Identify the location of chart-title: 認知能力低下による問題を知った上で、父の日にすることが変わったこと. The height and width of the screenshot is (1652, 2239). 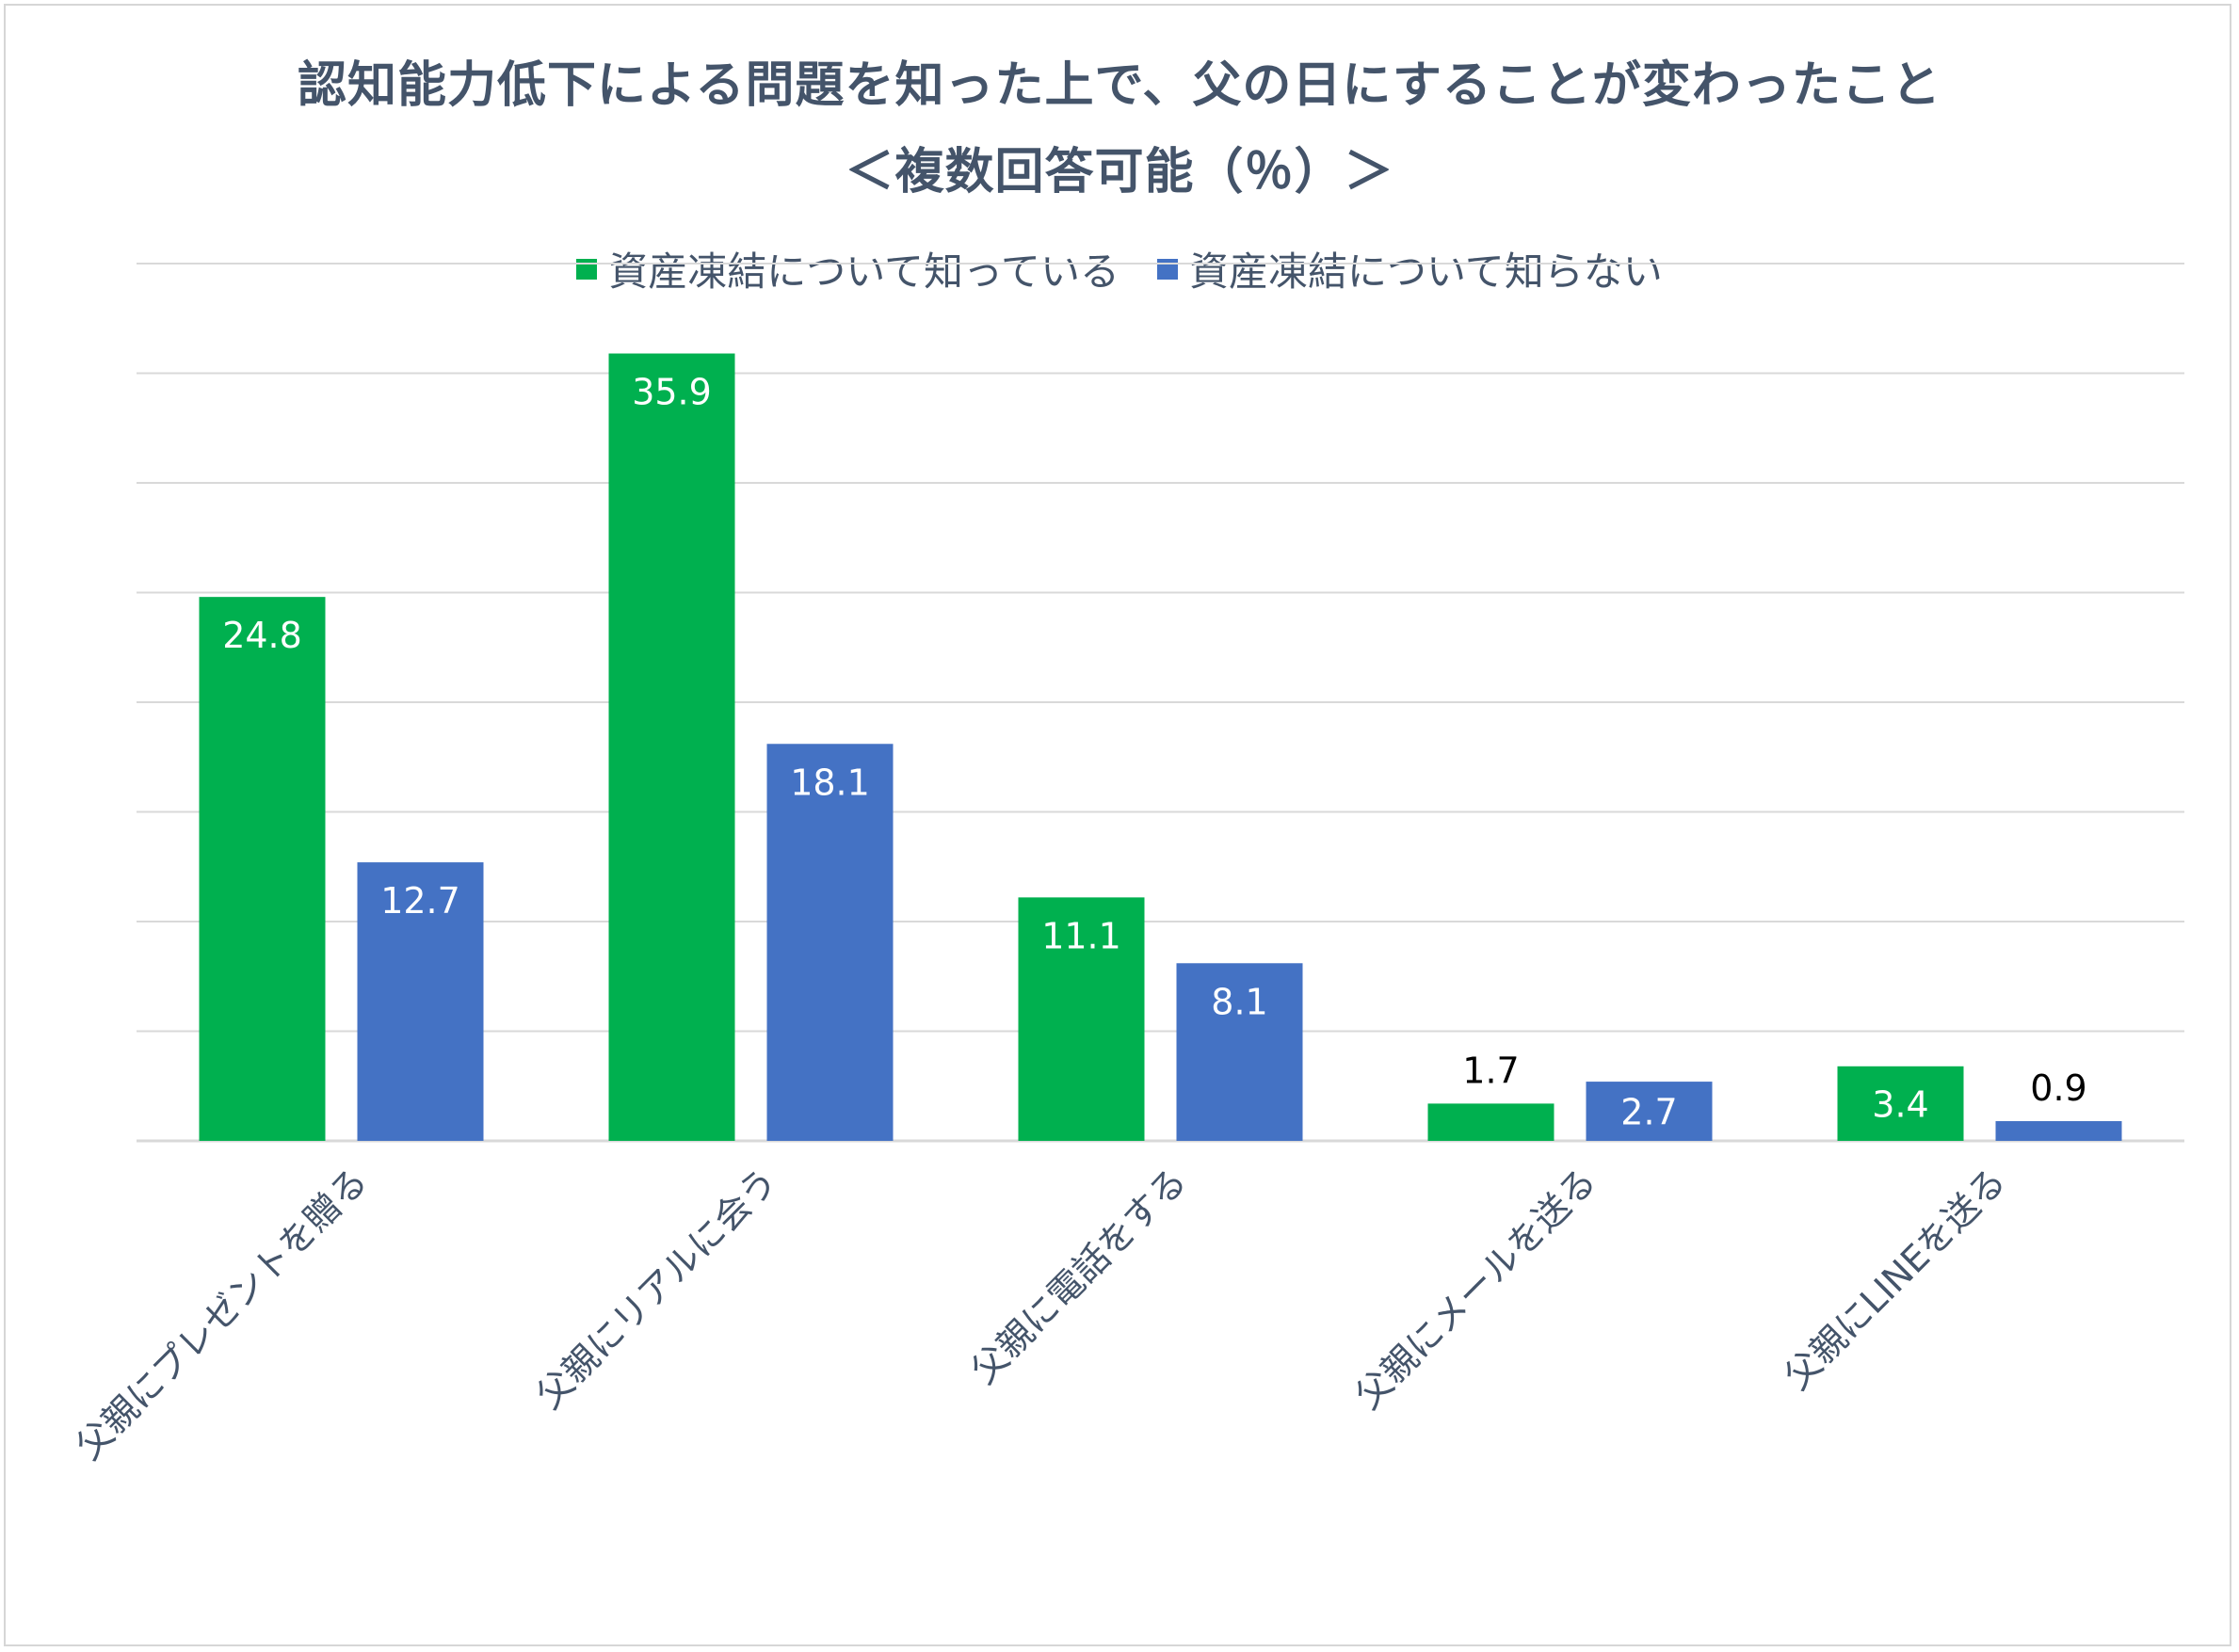
(1119, 85).